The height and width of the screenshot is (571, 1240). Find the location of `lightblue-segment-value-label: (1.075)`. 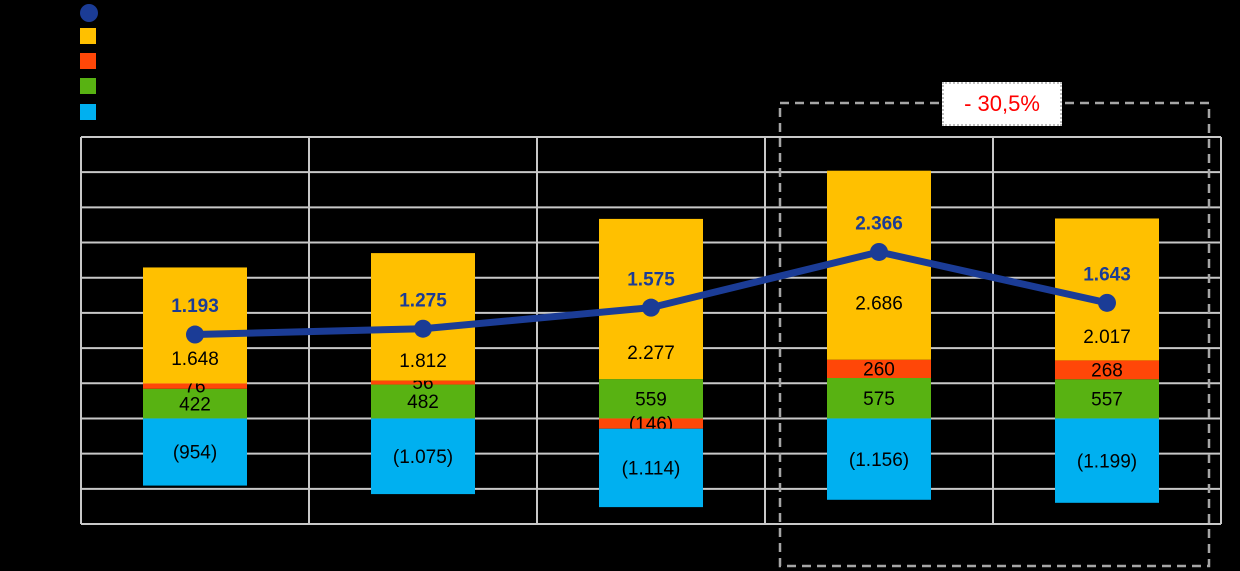

lightblue-segment-value-label: (1.075) is located at coordinates (423, 457).